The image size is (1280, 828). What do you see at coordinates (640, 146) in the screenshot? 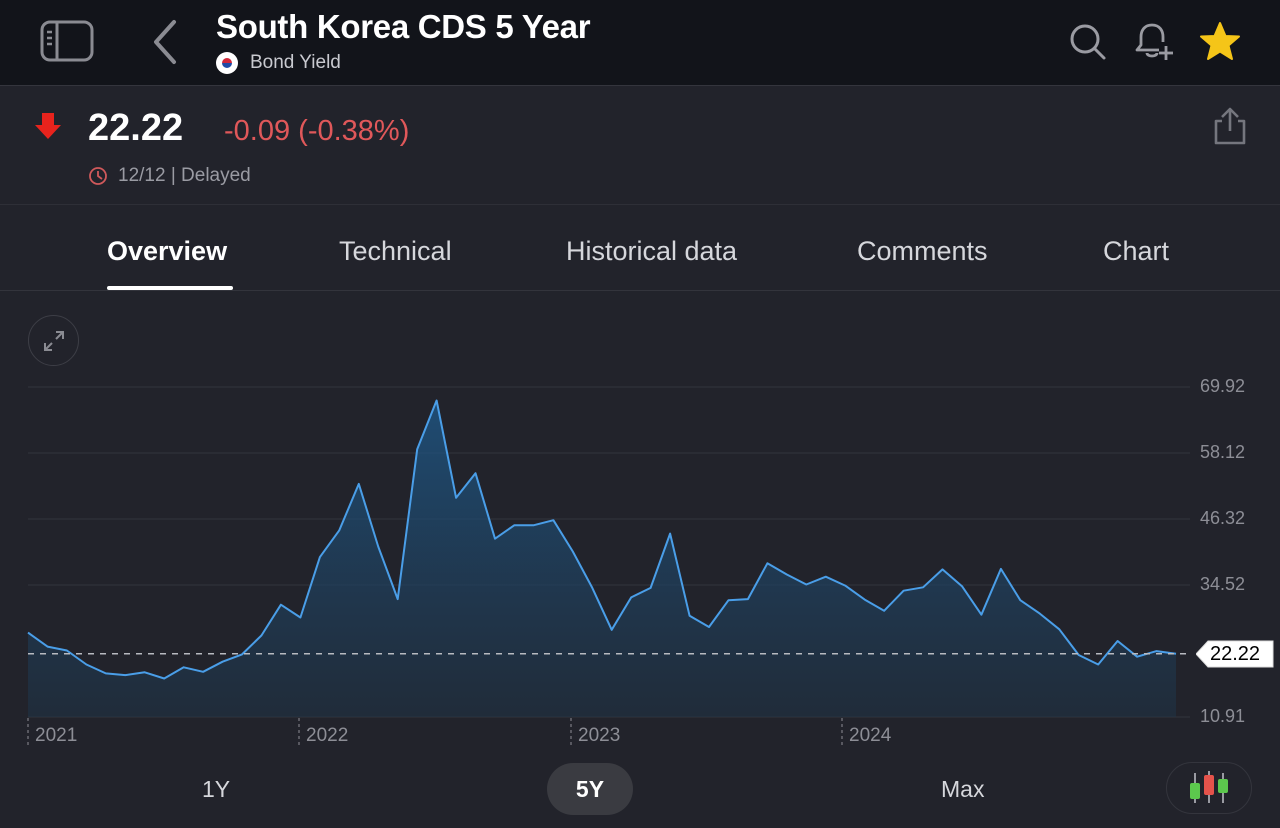
I see `quote-panel: 22.22 -0.09 (-0.38%) 12/12 | Delayed` at bounding box center [640, 146].